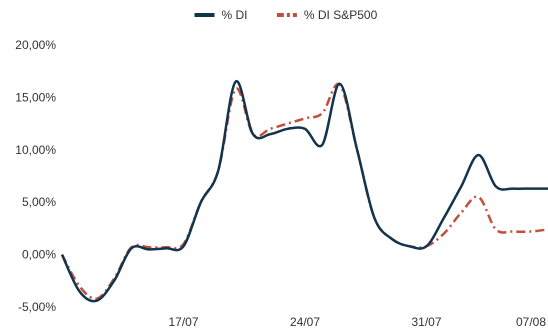 Image resolution: width=548 pixels, height=328 pixels. What do you see at coordinates (37, 307) in the screenshot?
I see `y-tick-label: -5,00%` at bounding box center [37, 307].